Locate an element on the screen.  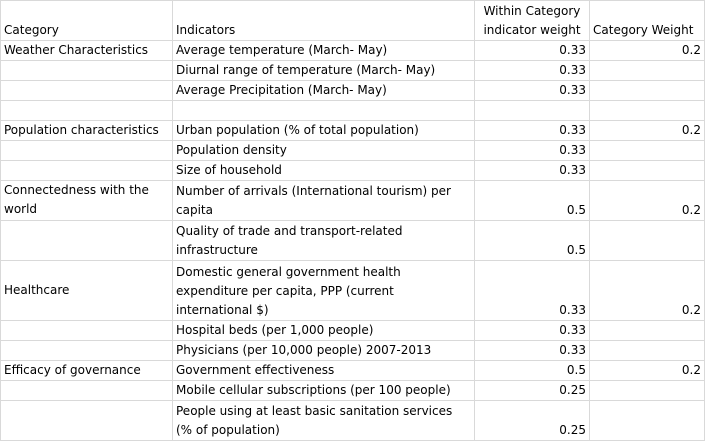
indicator-cell: Average temperature (March- May) is located at coordinates (323, 50).